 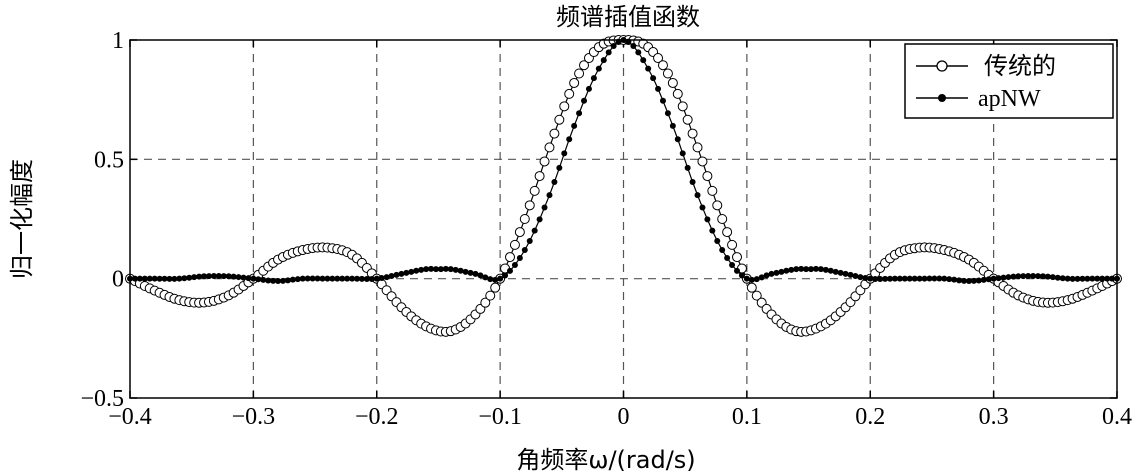 I want to click on y-tick-label: 0.5, so click(x=109, y=160).